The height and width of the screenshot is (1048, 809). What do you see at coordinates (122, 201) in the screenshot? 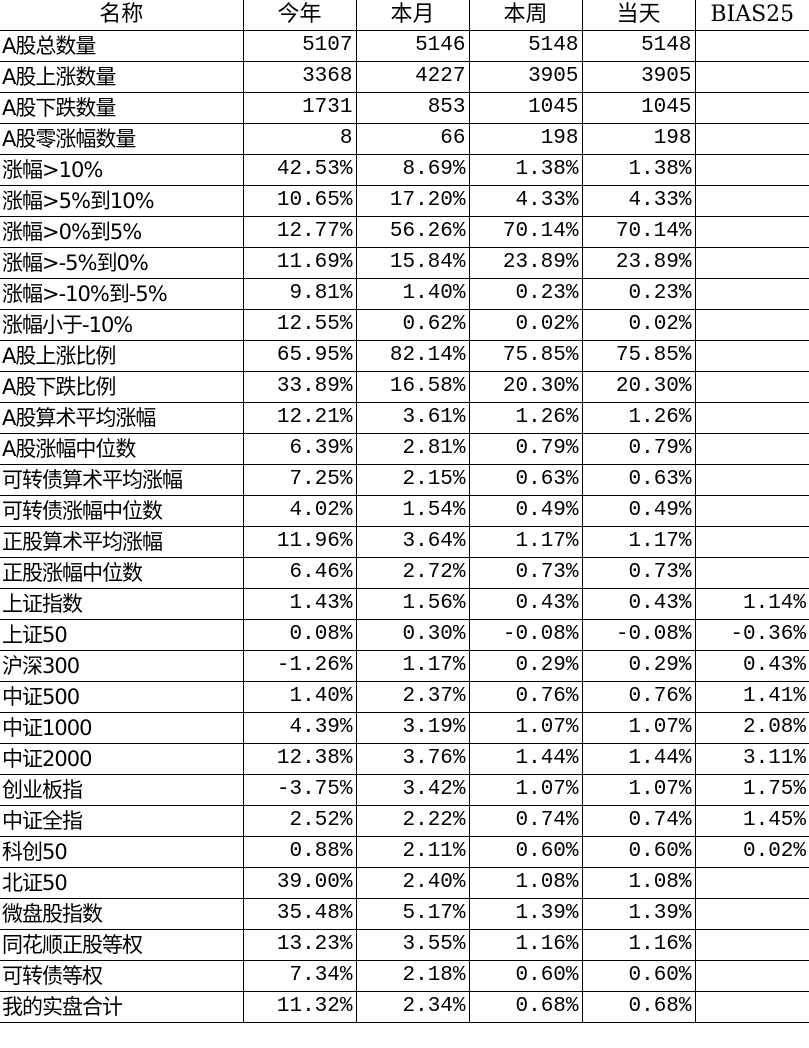
I see `cell-name: 涨幅>5%到10%` at bounding box center [122, 201].